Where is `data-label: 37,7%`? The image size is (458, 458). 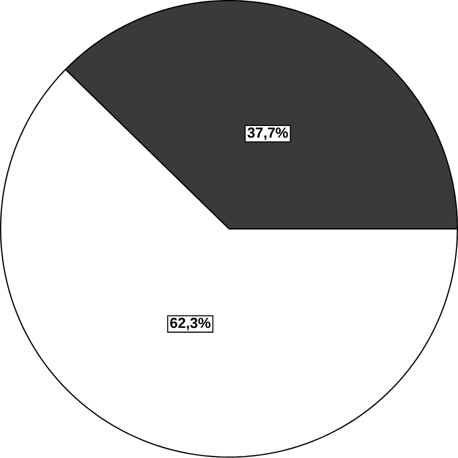
data-label: 37,7% is located at coordinates (267, 134).